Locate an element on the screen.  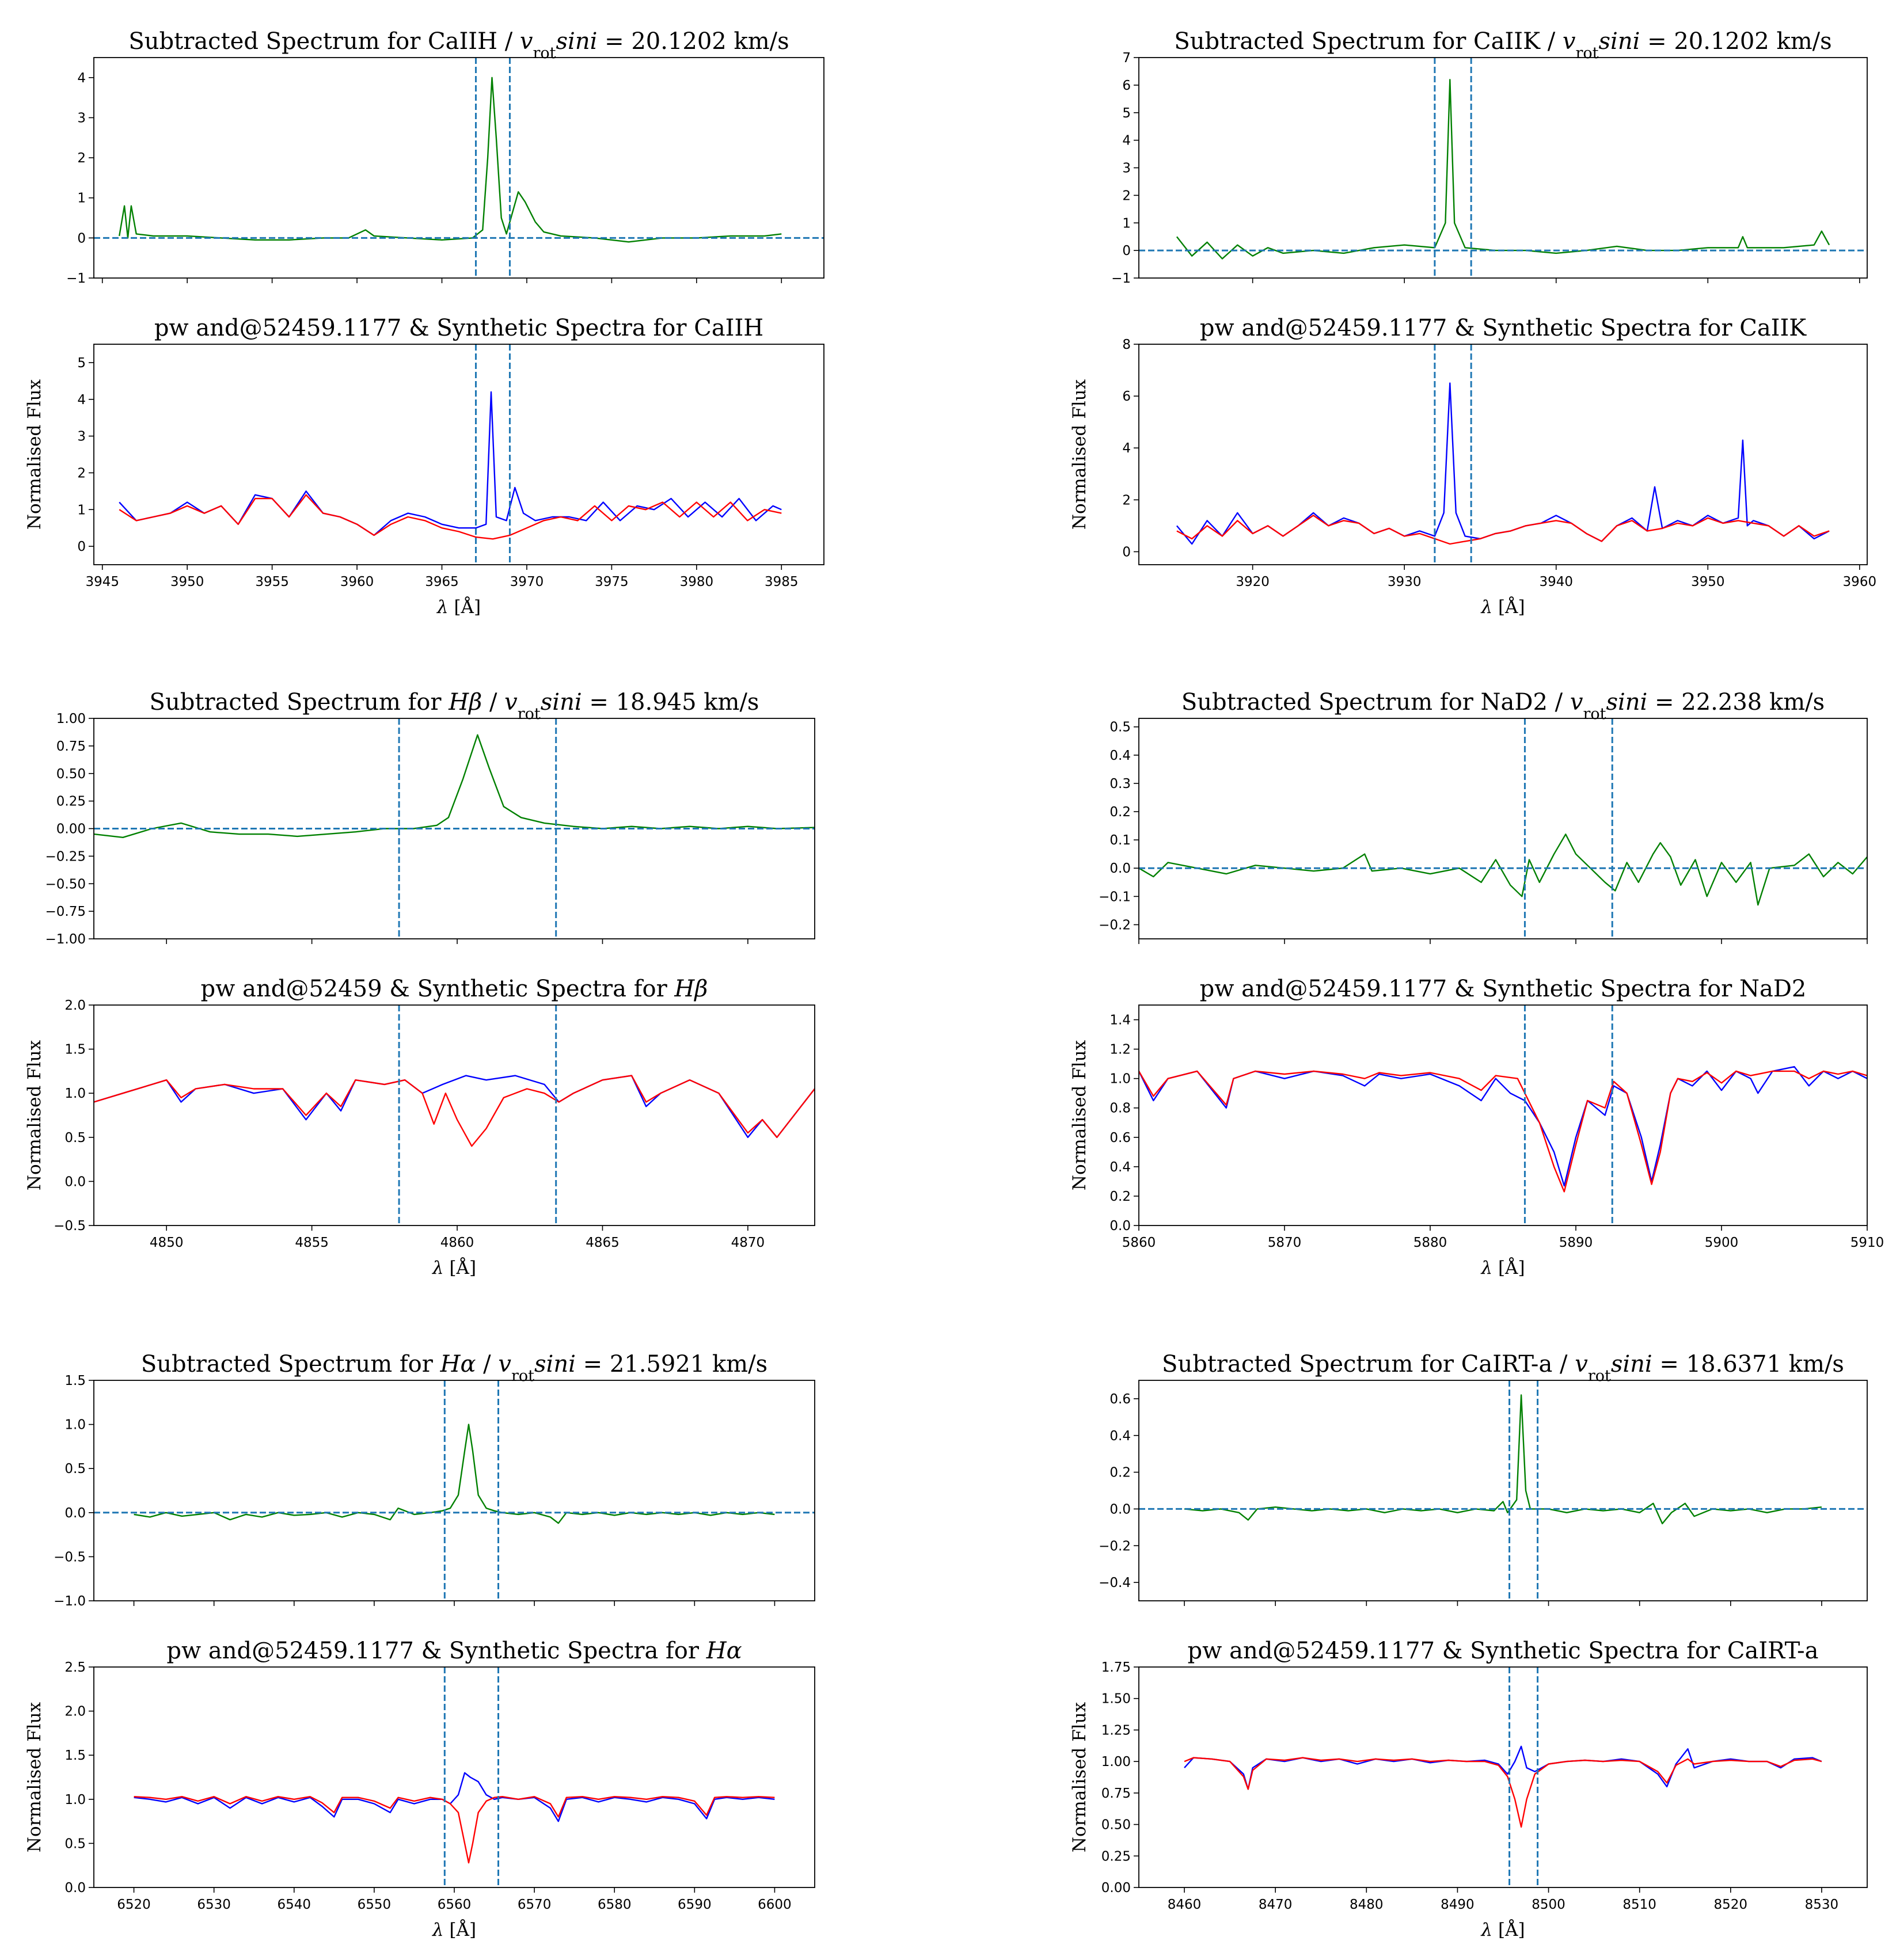
nad2-sub-plot-area is located at coordinates (1503, 828).